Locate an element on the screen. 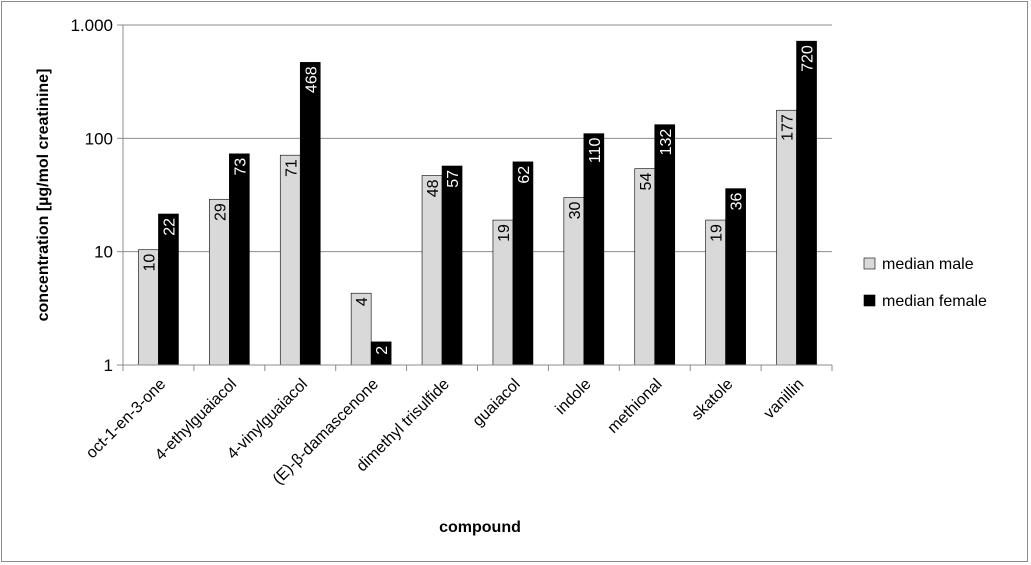  y-axis-ticks: 1 10 100 1.000 is located at coordinates (91, 195).